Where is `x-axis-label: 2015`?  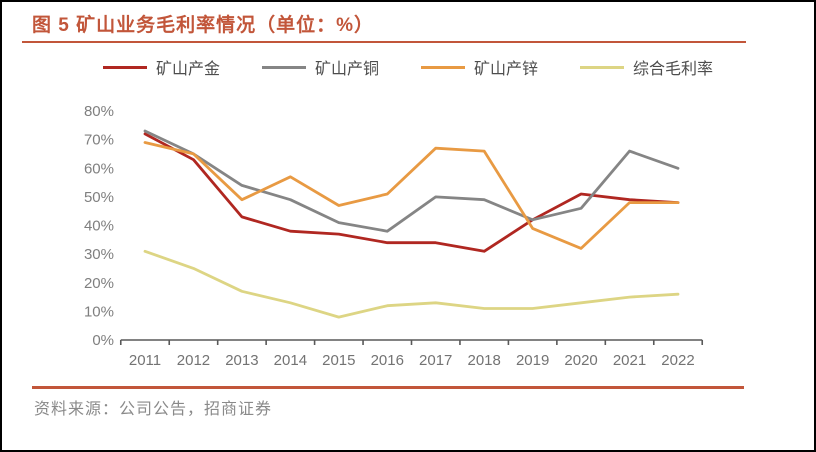
x-axis-label: 2015 is located at coordinates (338, 360).